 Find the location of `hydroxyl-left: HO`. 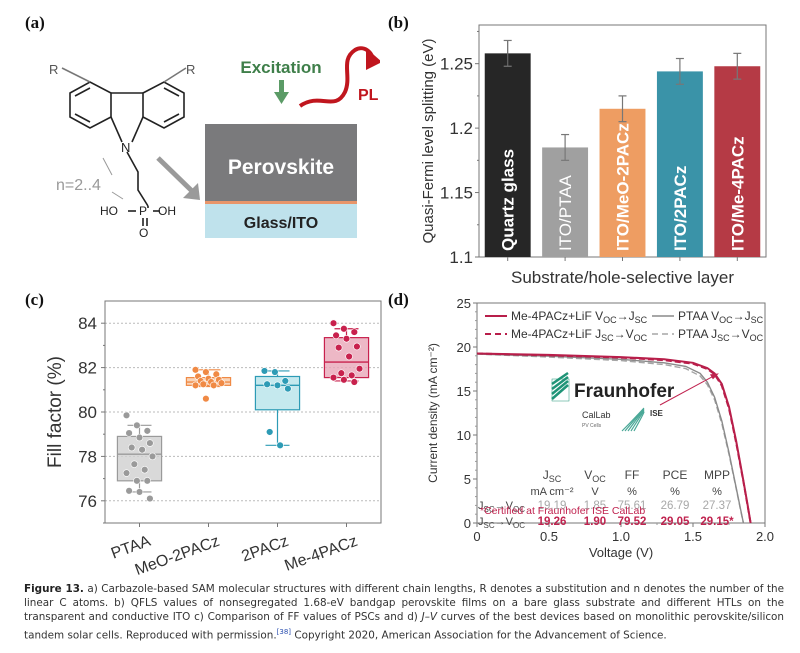

hydroxyl-left: HO is located at coordinates (109, 211).